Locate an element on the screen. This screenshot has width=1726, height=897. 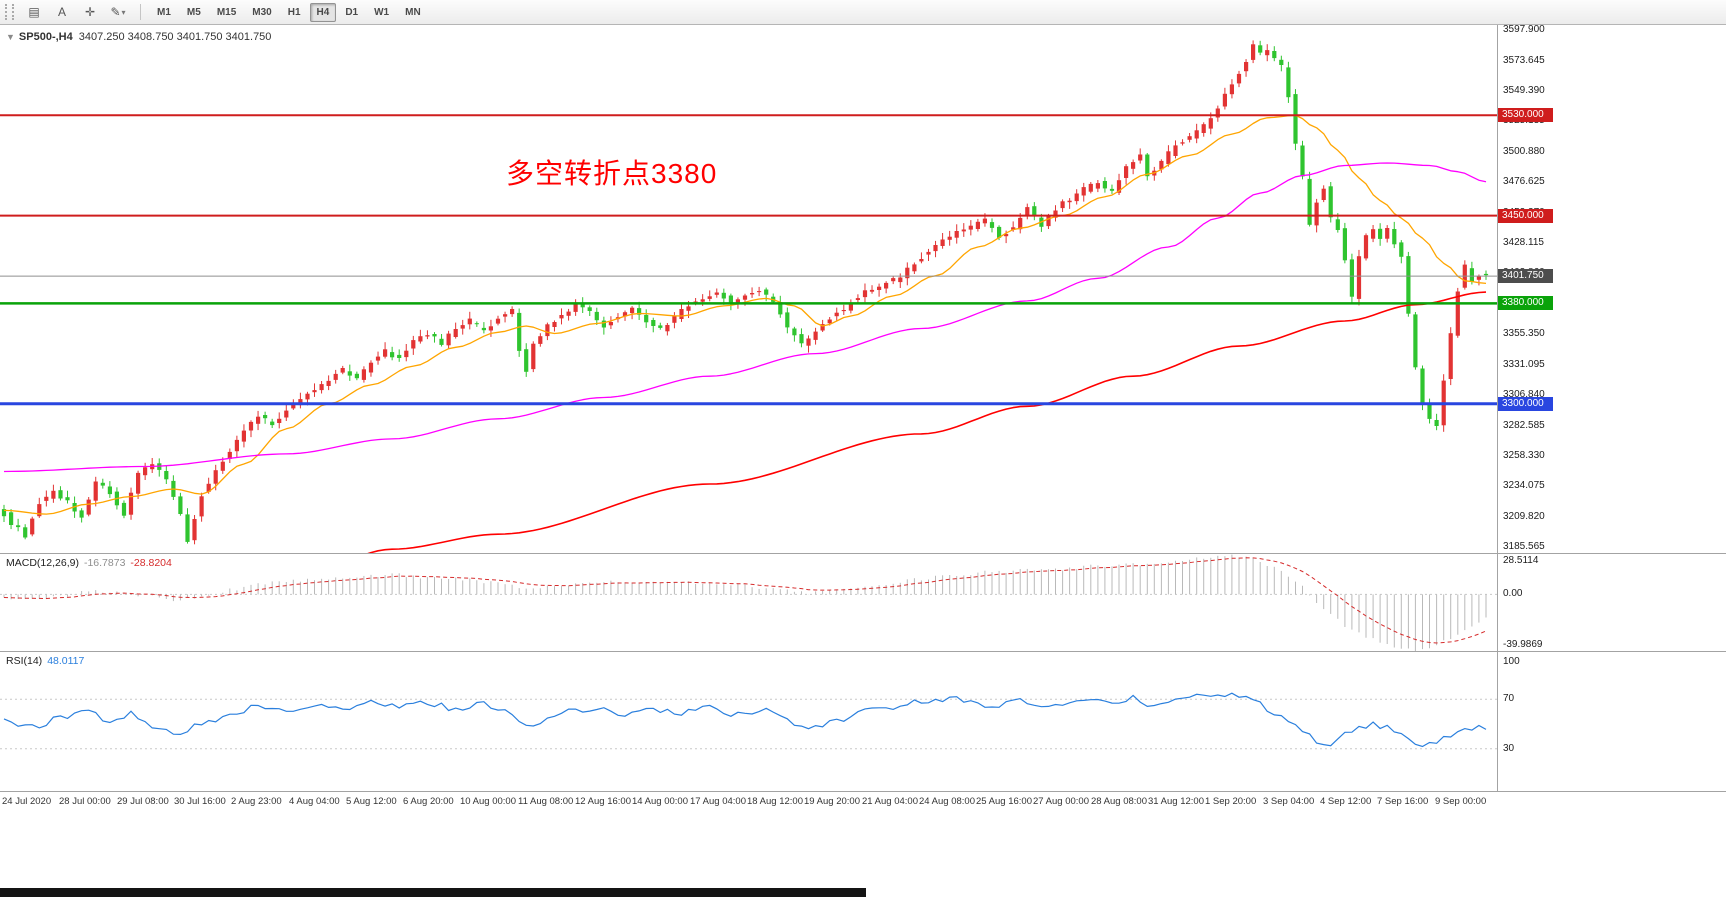
price-axis-label: 3500.880 is located at coordinates (1524, 151).